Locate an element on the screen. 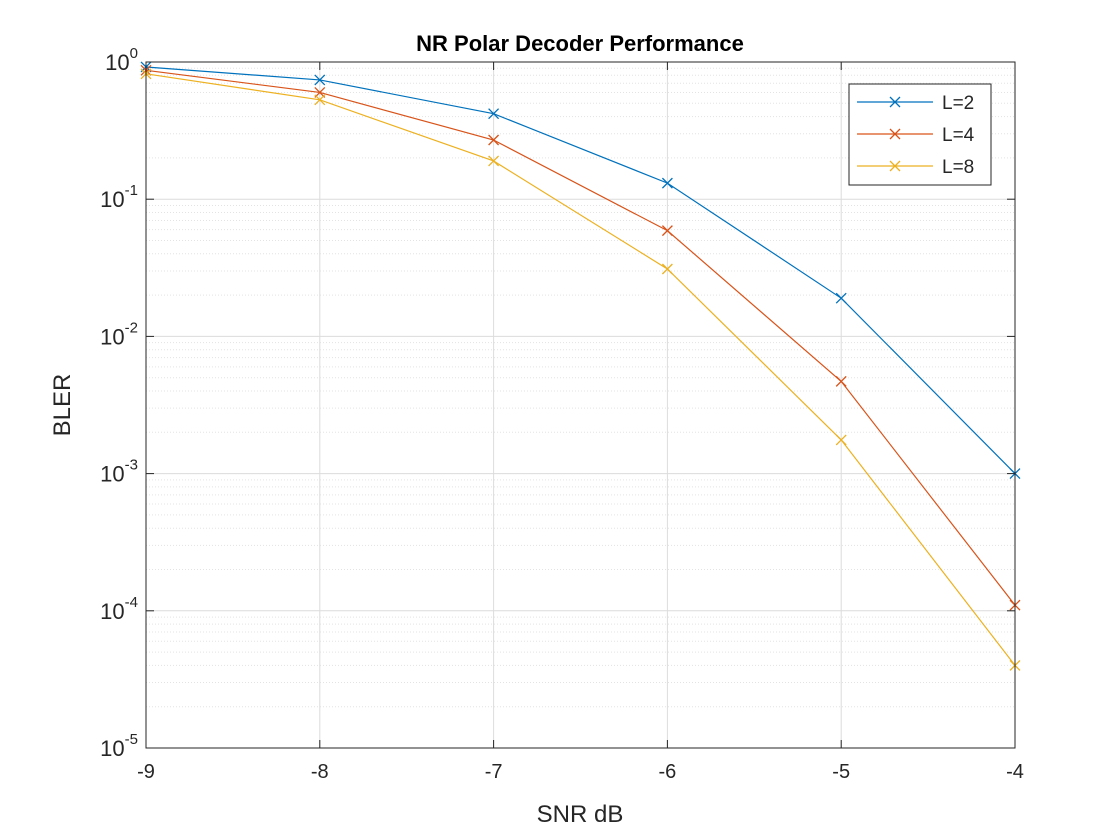 Image resolution: width=1120 pixels, height=840 pixels. y-tick-exponent: -3 is located at coordinates (131, 465).